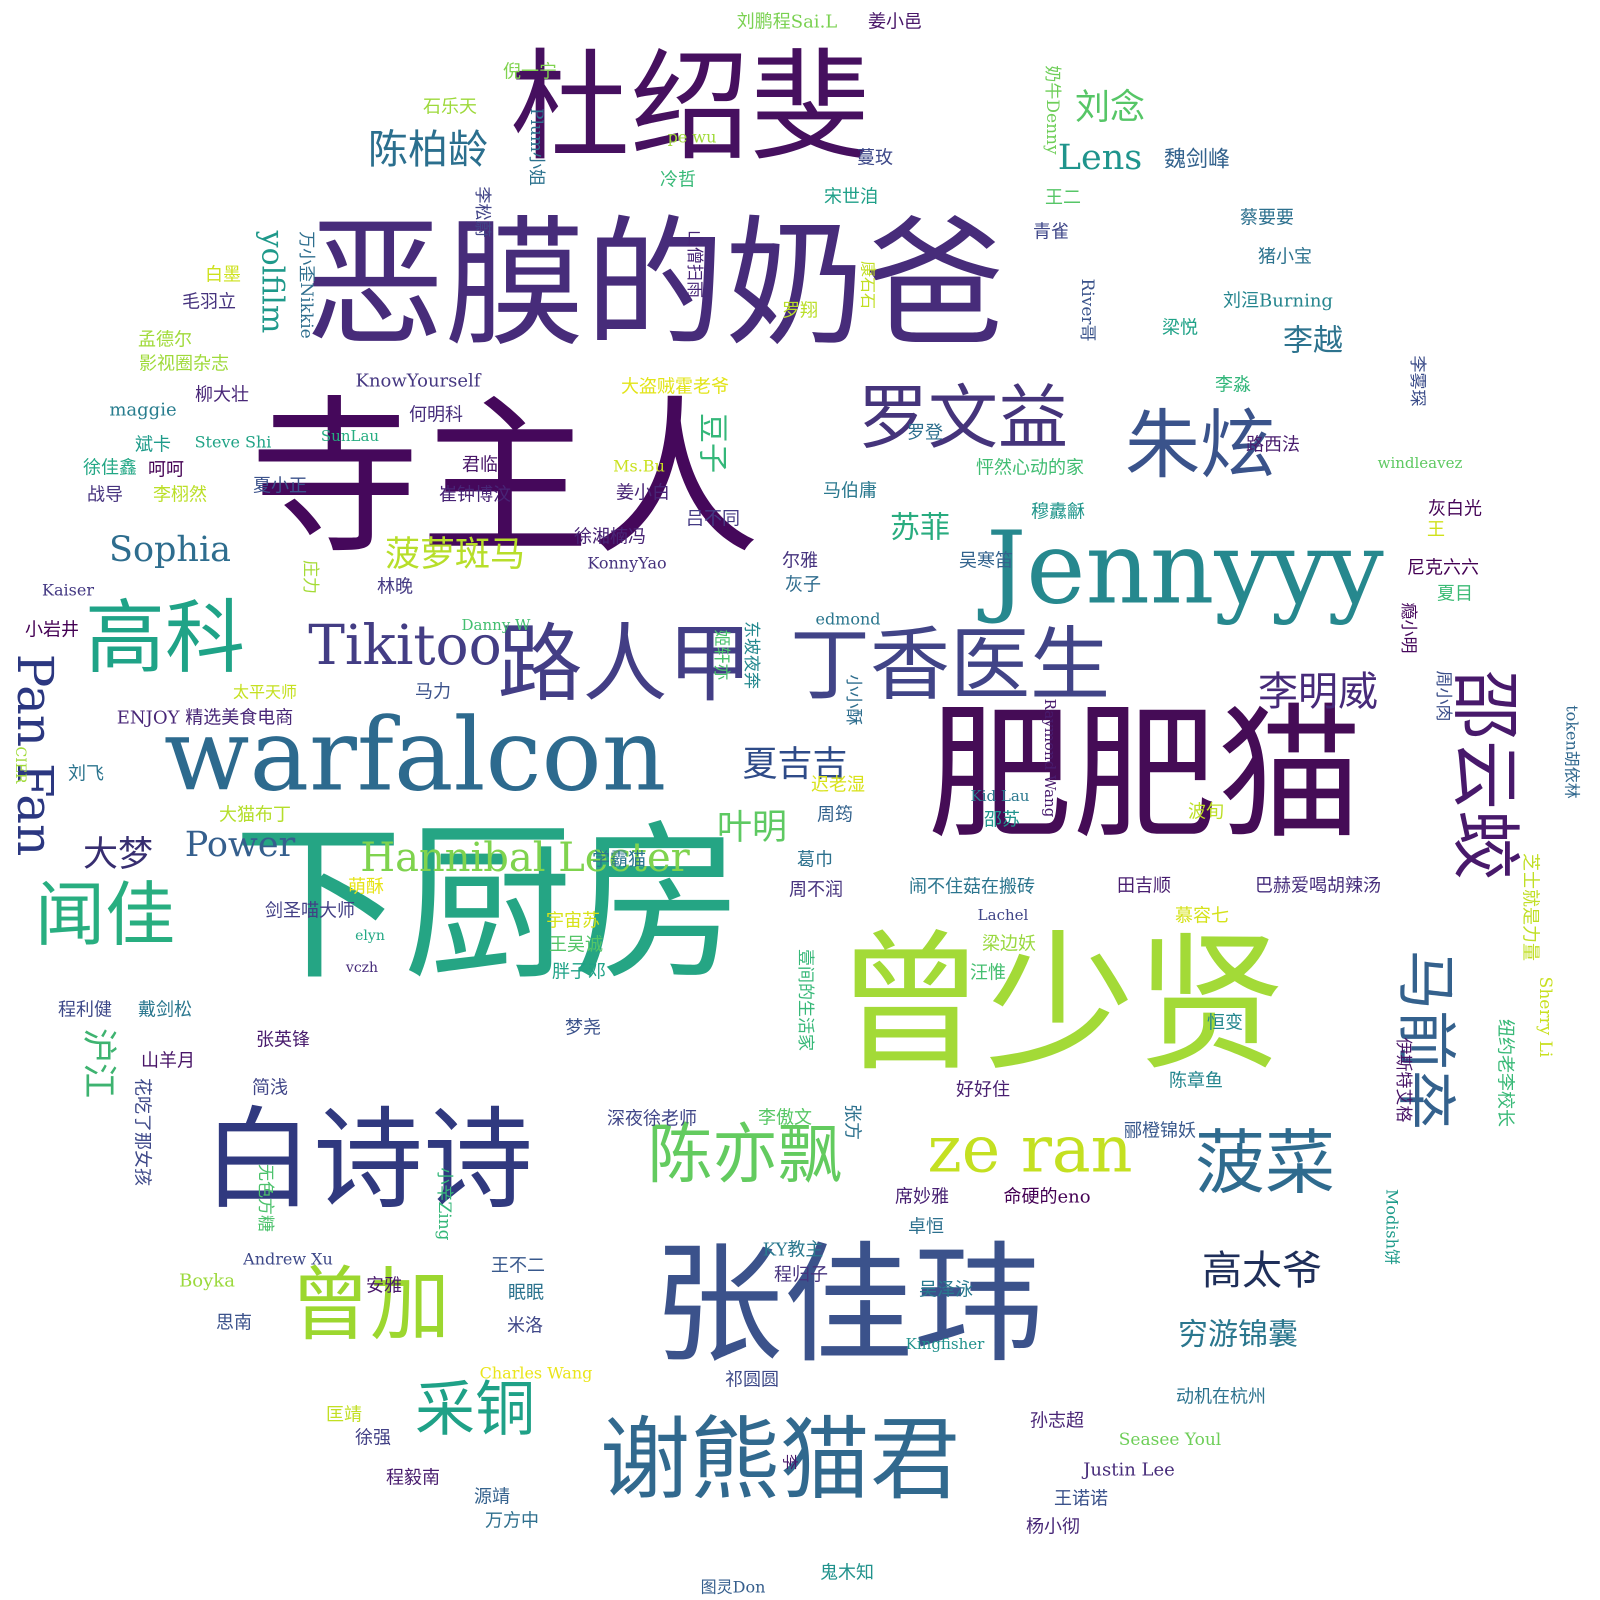 Image resolution: width=1600 pixels, height=1600 pixels. I want to click on cloud-word: 蔡要要, so click(1267, 218).